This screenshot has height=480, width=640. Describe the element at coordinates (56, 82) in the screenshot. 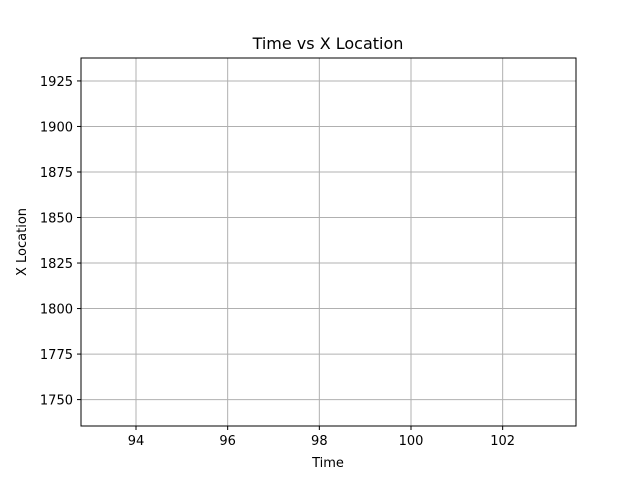

I see `y-tick-label: 1925` at that location.